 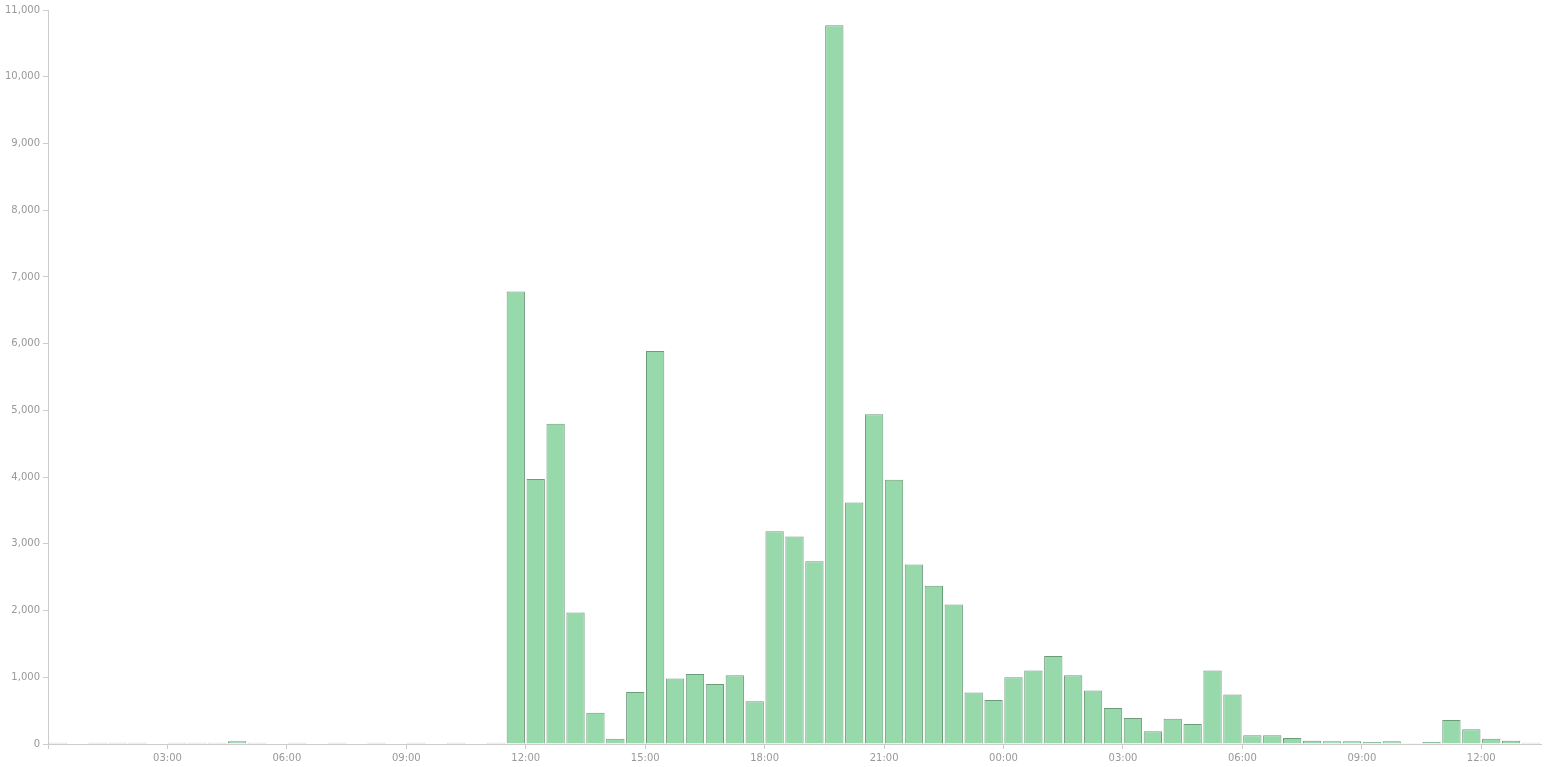 What do you see at coordinates (25, 476) in the screenshot?
I see `y-tick-label: 4,000` at bounding box center [25, 476].